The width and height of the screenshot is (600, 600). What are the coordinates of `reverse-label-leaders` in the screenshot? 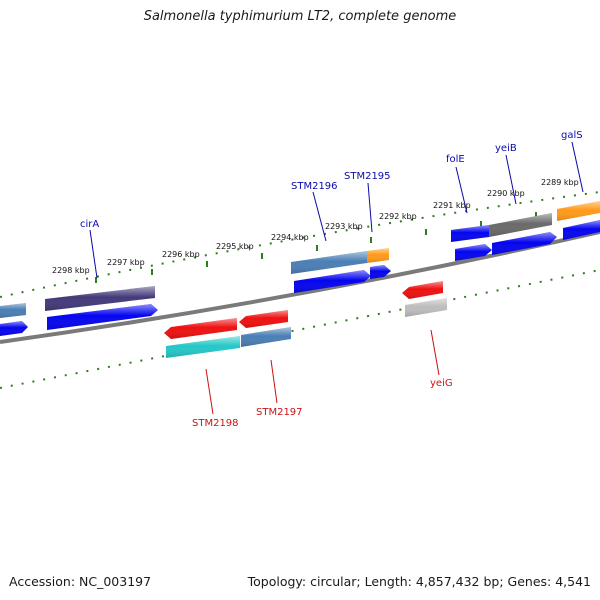 It's located at (322, 372).